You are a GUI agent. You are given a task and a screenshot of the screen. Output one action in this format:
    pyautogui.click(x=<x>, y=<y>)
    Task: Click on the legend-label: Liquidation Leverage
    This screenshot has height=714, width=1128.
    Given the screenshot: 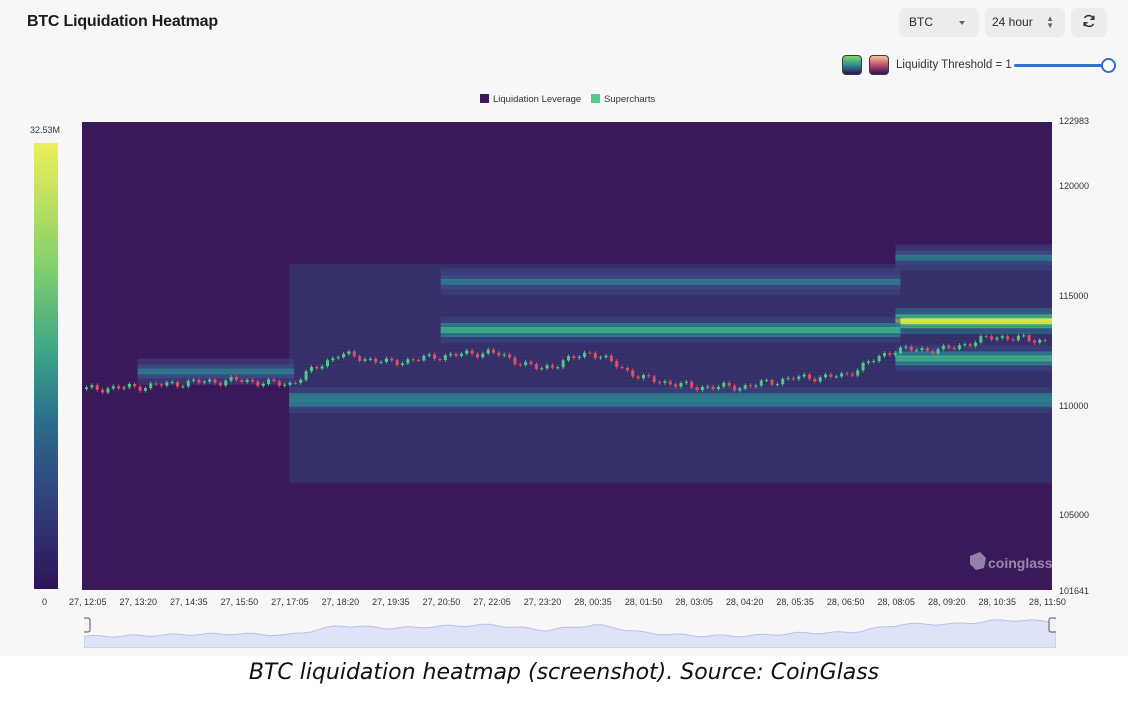 What is the action you would take?
    pyautogui.click(x=537, y=99)
    